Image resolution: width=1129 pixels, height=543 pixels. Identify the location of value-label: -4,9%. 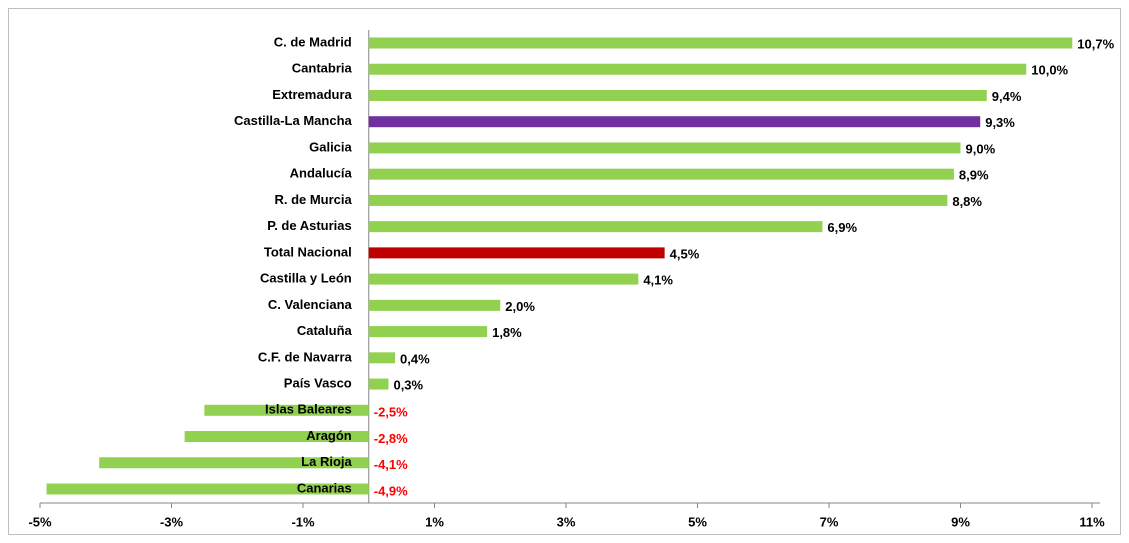
(391, 490).